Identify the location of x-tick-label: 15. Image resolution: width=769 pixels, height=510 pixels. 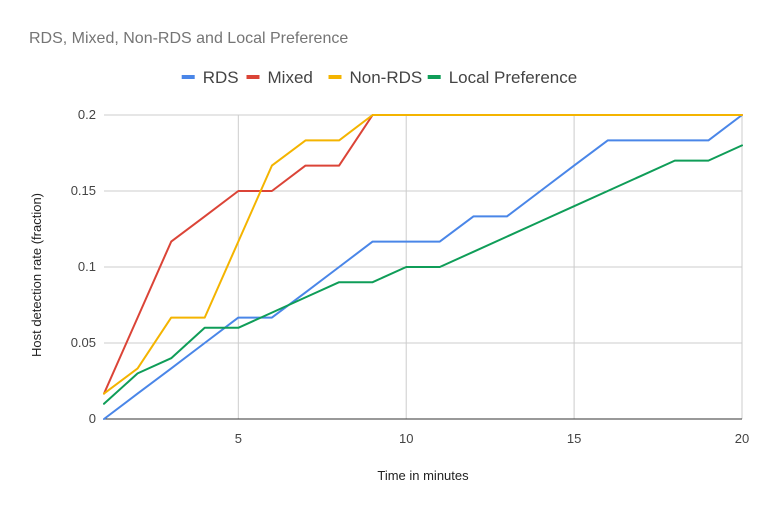
(574, 438).